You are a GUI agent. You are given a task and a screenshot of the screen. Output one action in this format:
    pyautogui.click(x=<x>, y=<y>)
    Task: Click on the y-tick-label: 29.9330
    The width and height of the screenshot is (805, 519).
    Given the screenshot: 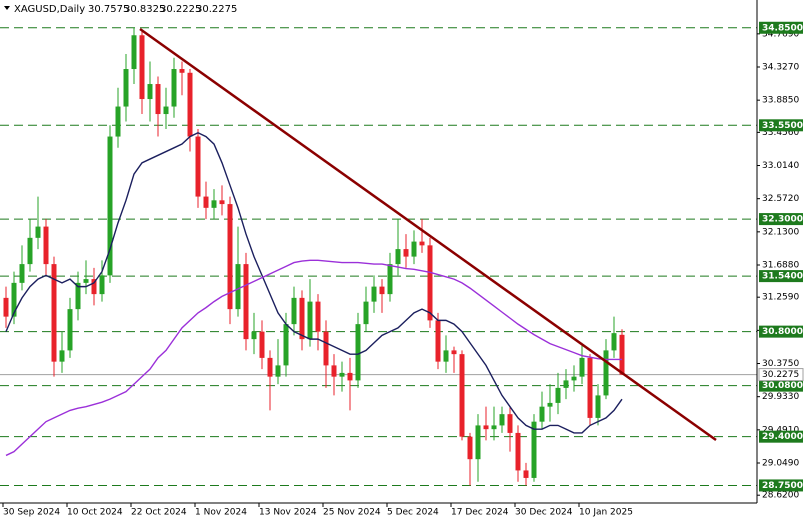 What is the action you would take?
    pyautogui.click(x=780, y=397)
    